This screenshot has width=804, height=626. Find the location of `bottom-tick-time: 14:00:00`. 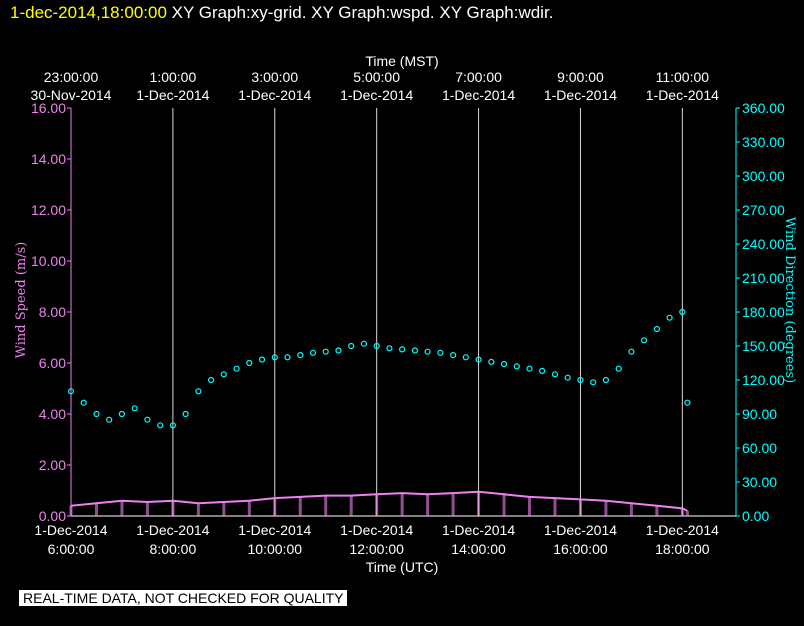

bottom-tick-time: 14:00:00 is located at coordinates (478, 549).